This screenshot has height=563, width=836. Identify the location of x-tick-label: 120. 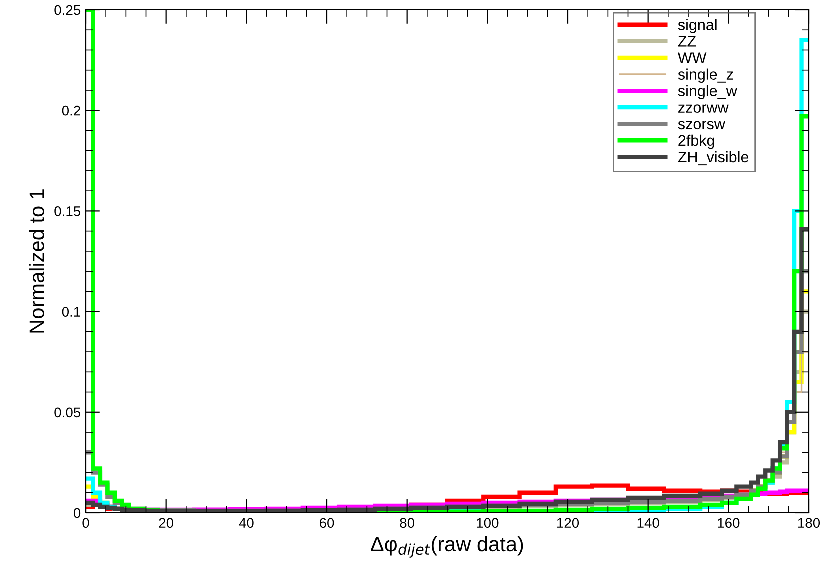
(568, 523).